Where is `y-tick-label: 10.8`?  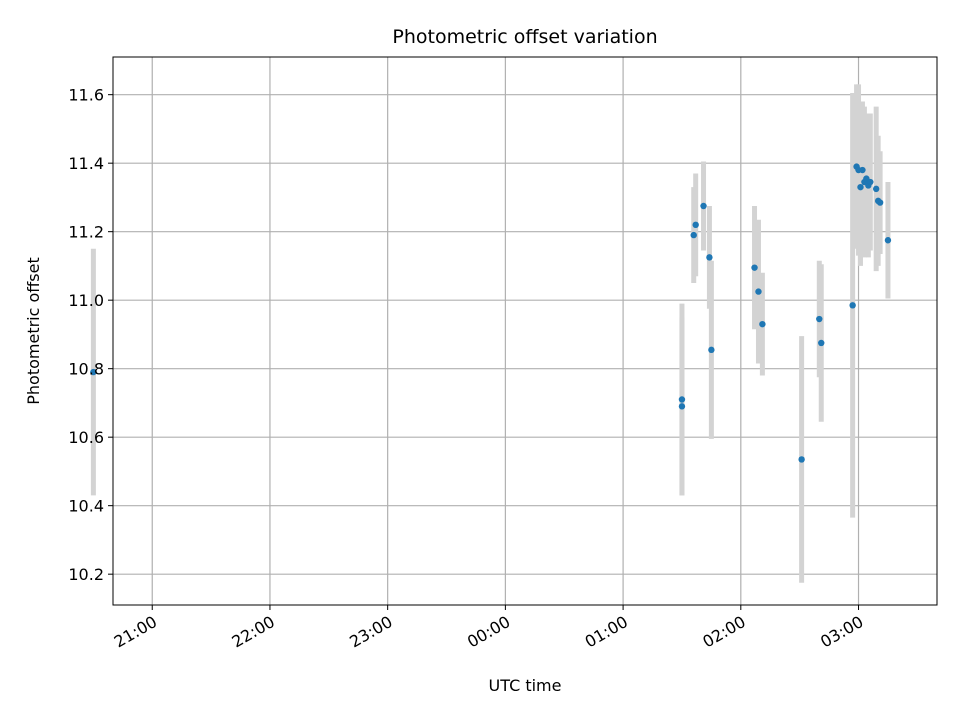 y-tick-label: 10.8 is located at coordinates (86, 369).